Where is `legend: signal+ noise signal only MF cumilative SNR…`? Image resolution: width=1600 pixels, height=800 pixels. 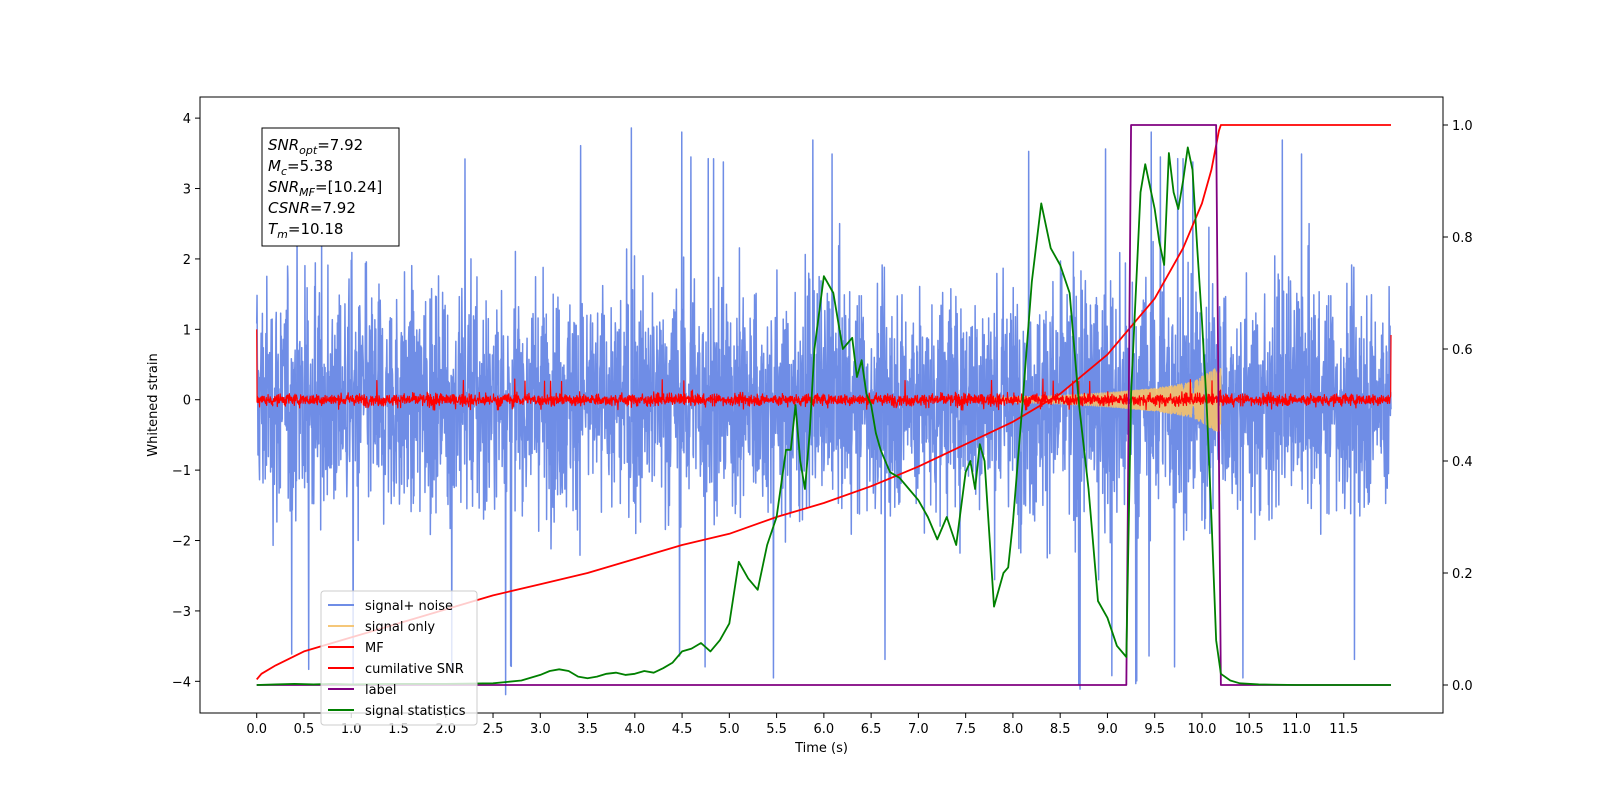 legend: signal+ noise signal only MF cumilative SNR… is located at coordinates (399, 658).